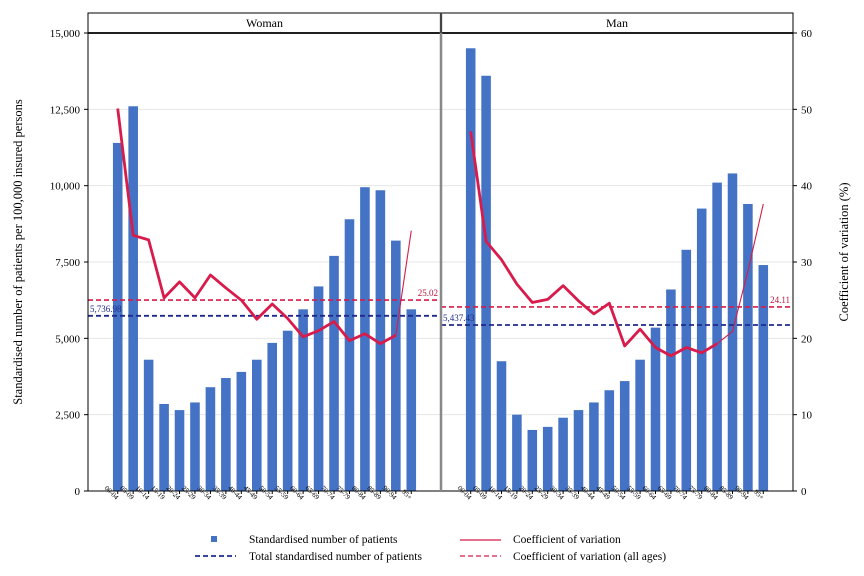 The image size is (864, 576). Describe the element at coordinates (807, 339) in the screenshot. I see `y2-tick-label: 20` at that location.